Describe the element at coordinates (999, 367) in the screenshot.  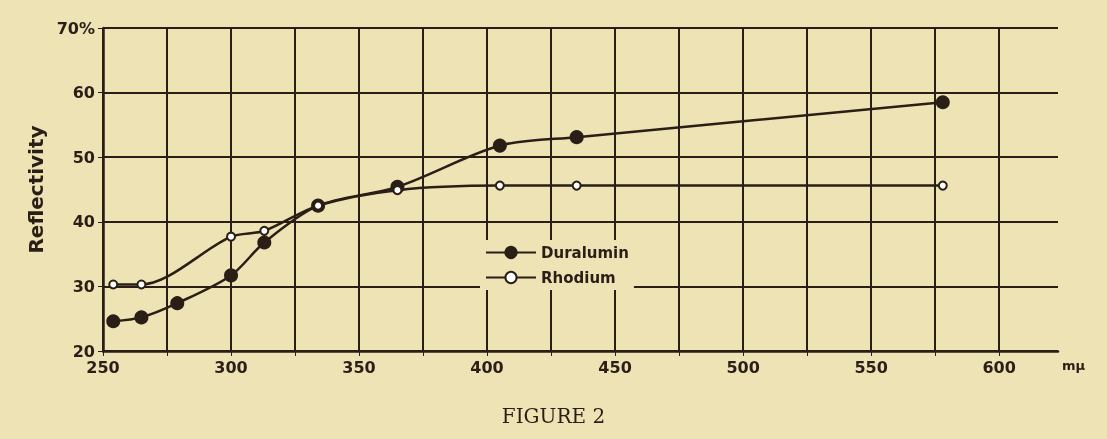
I see `x-tick-label: 600` at that location.